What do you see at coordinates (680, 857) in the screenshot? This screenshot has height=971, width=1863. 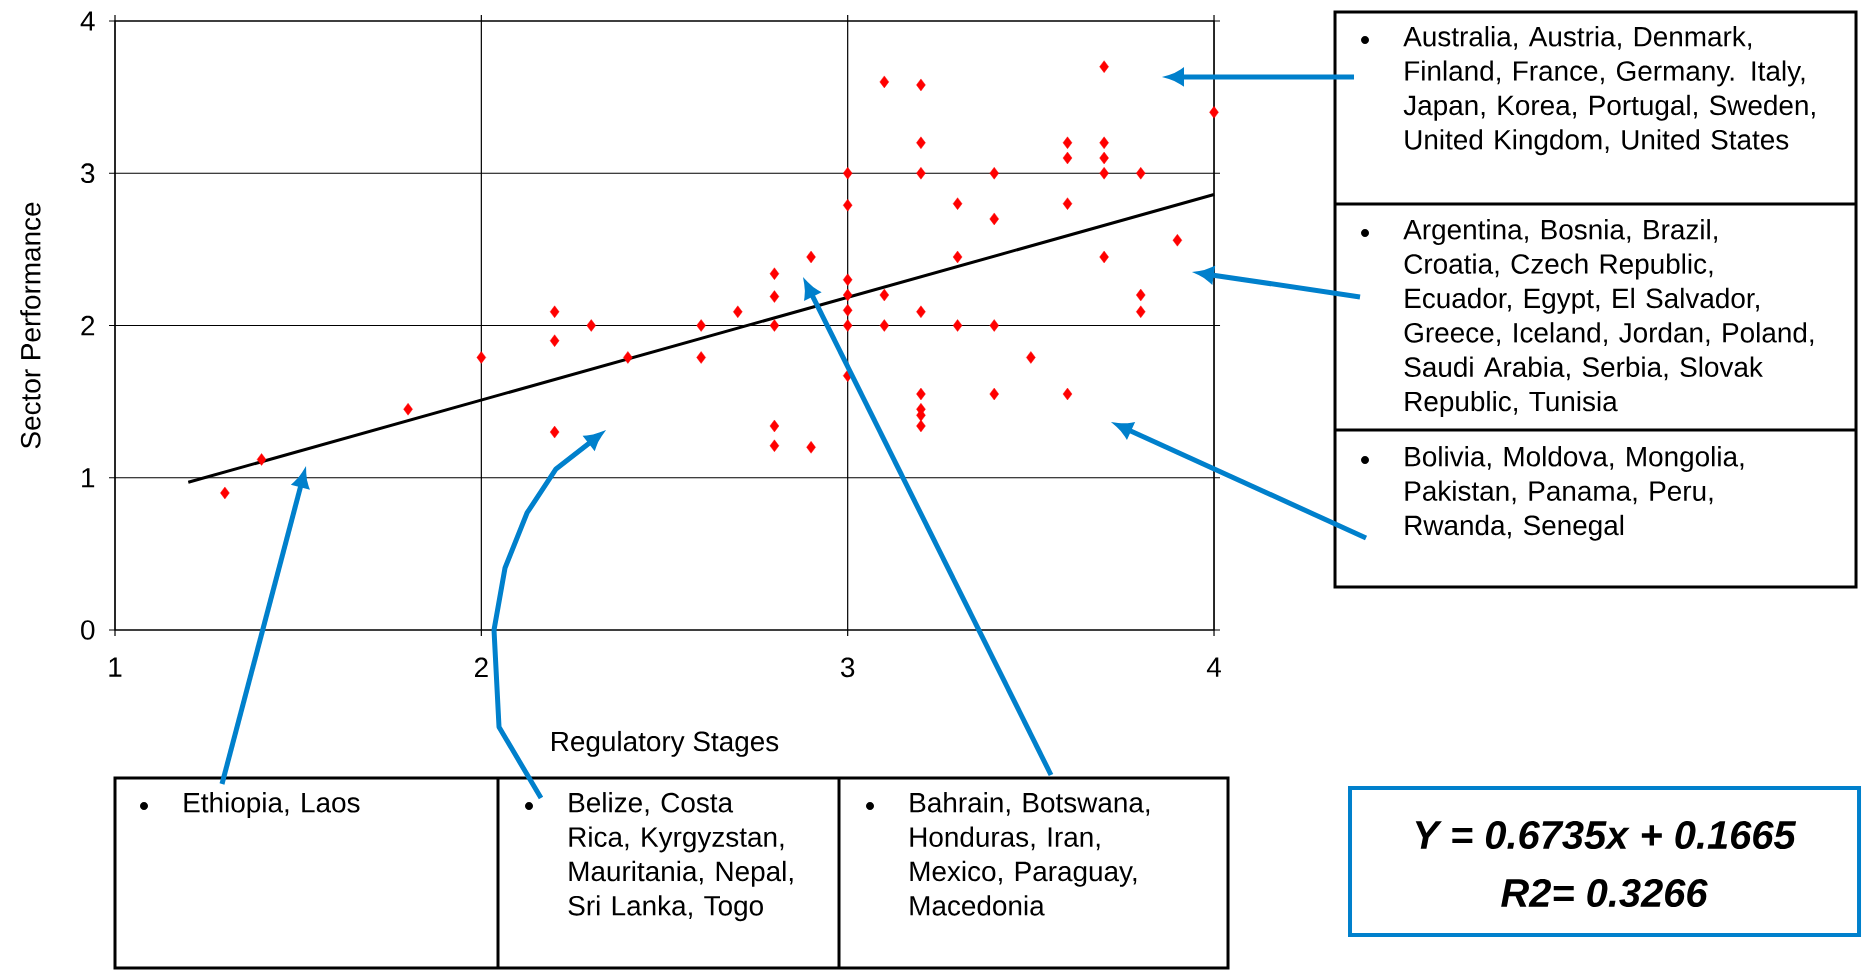 I see `text: Belize, Costa Rica, Kyrgyzstan, Mauritania, Nepal, Sri Lanka, Togo` at bounding box center [680, 857].